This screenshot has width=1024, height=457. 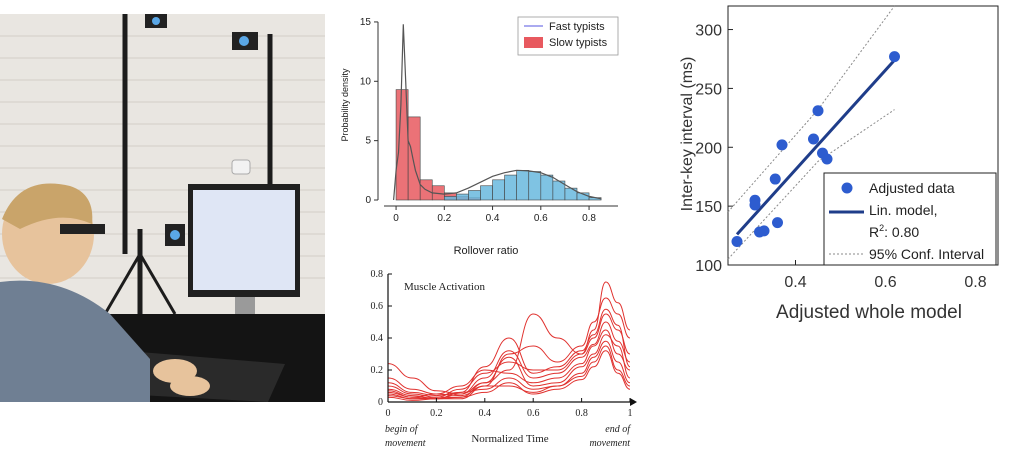 I want to click on hist-y-tick-label: 0, so click(x=368, y=200).